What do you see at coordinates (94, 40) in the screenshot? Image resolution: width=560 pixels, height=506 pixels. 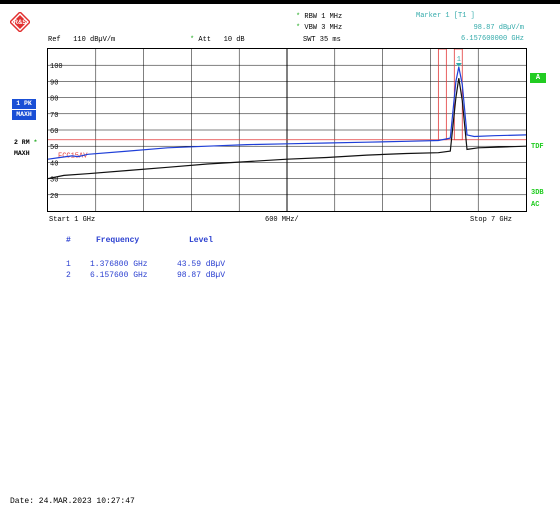 I see `ref-value: 110 dBµV/m` at bounding box center [94, 40].